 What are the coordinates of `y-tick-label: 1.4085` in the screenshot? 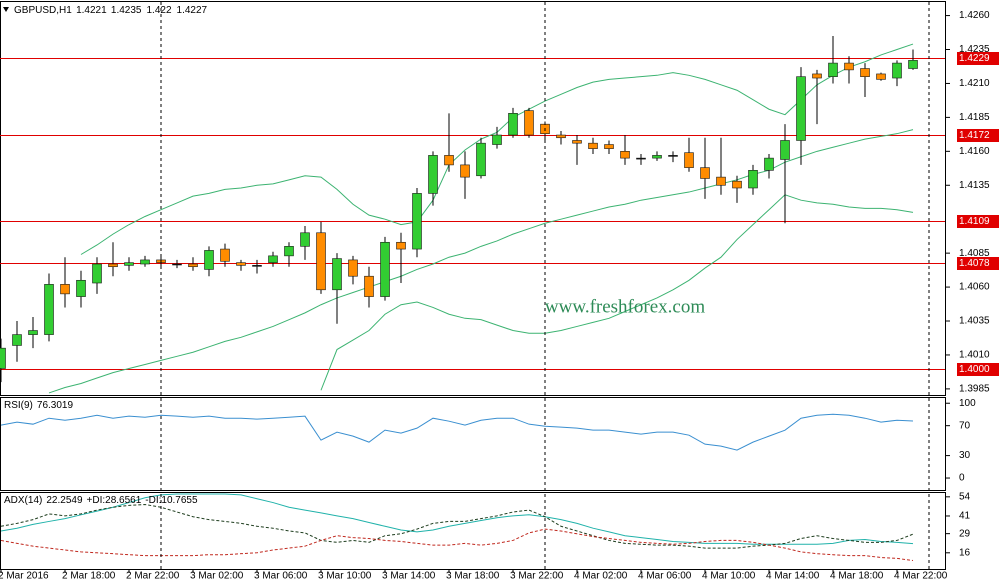 It's located at (974, 253).